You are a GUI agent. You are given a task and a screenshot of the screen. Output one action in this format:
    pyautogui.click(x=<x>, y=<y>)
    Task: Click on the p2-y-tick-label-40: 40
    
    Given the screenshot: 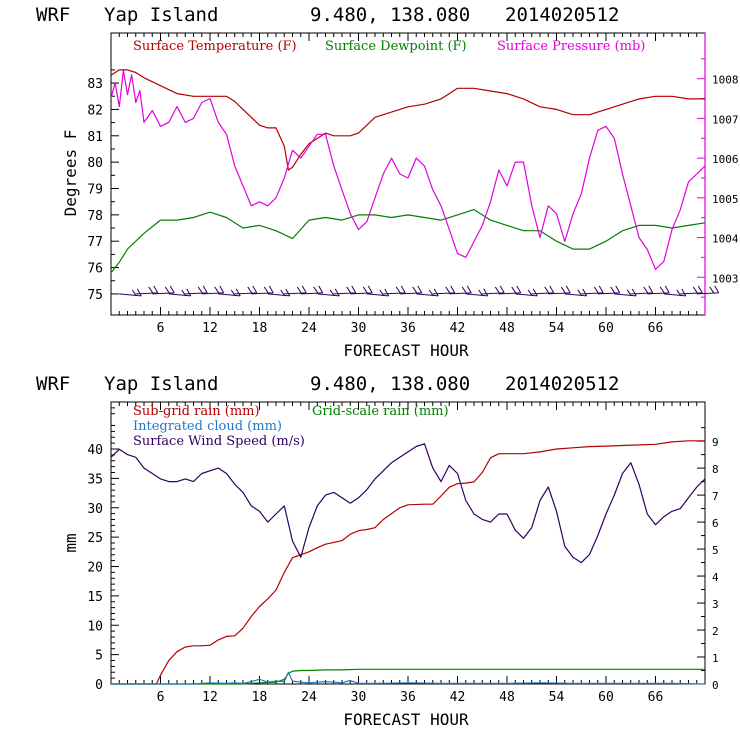 What is the action you would take?
    pyautogui.click(x=95, y=450)
    